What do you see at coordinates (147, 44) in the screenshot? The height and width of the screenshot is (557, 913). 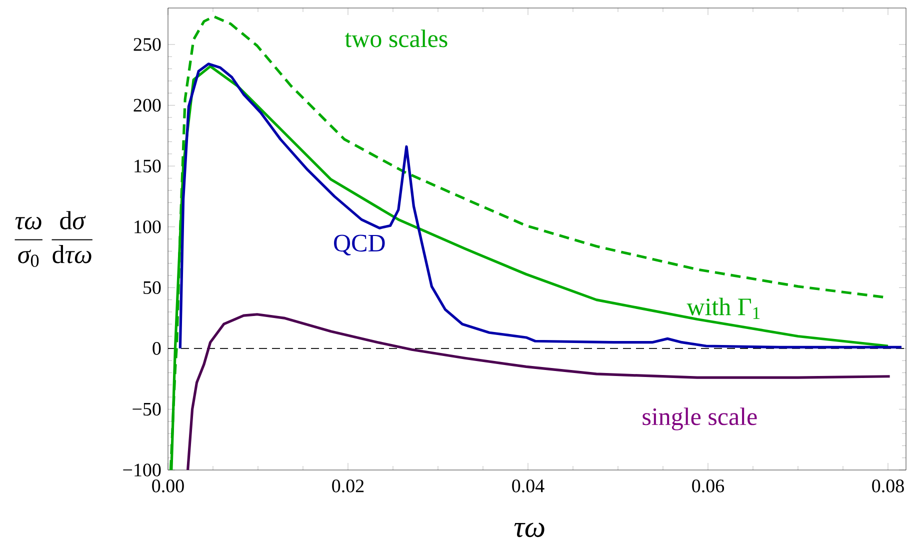 I see `y-tick-label: 250` at bounding box center [147, 44].